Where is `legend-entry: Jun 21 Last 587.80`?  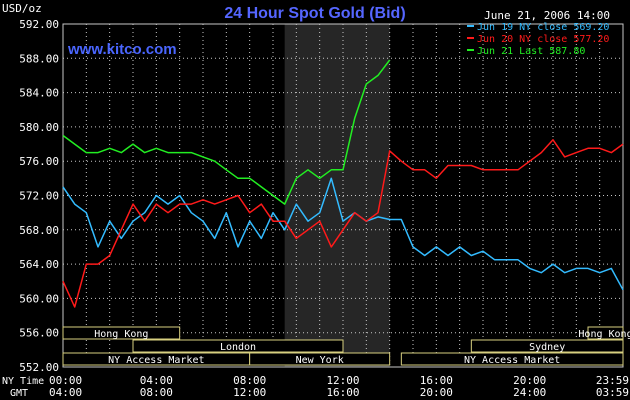 legend-entry: Jun 21 Last 587.80 is located at coordinates (531, 51).